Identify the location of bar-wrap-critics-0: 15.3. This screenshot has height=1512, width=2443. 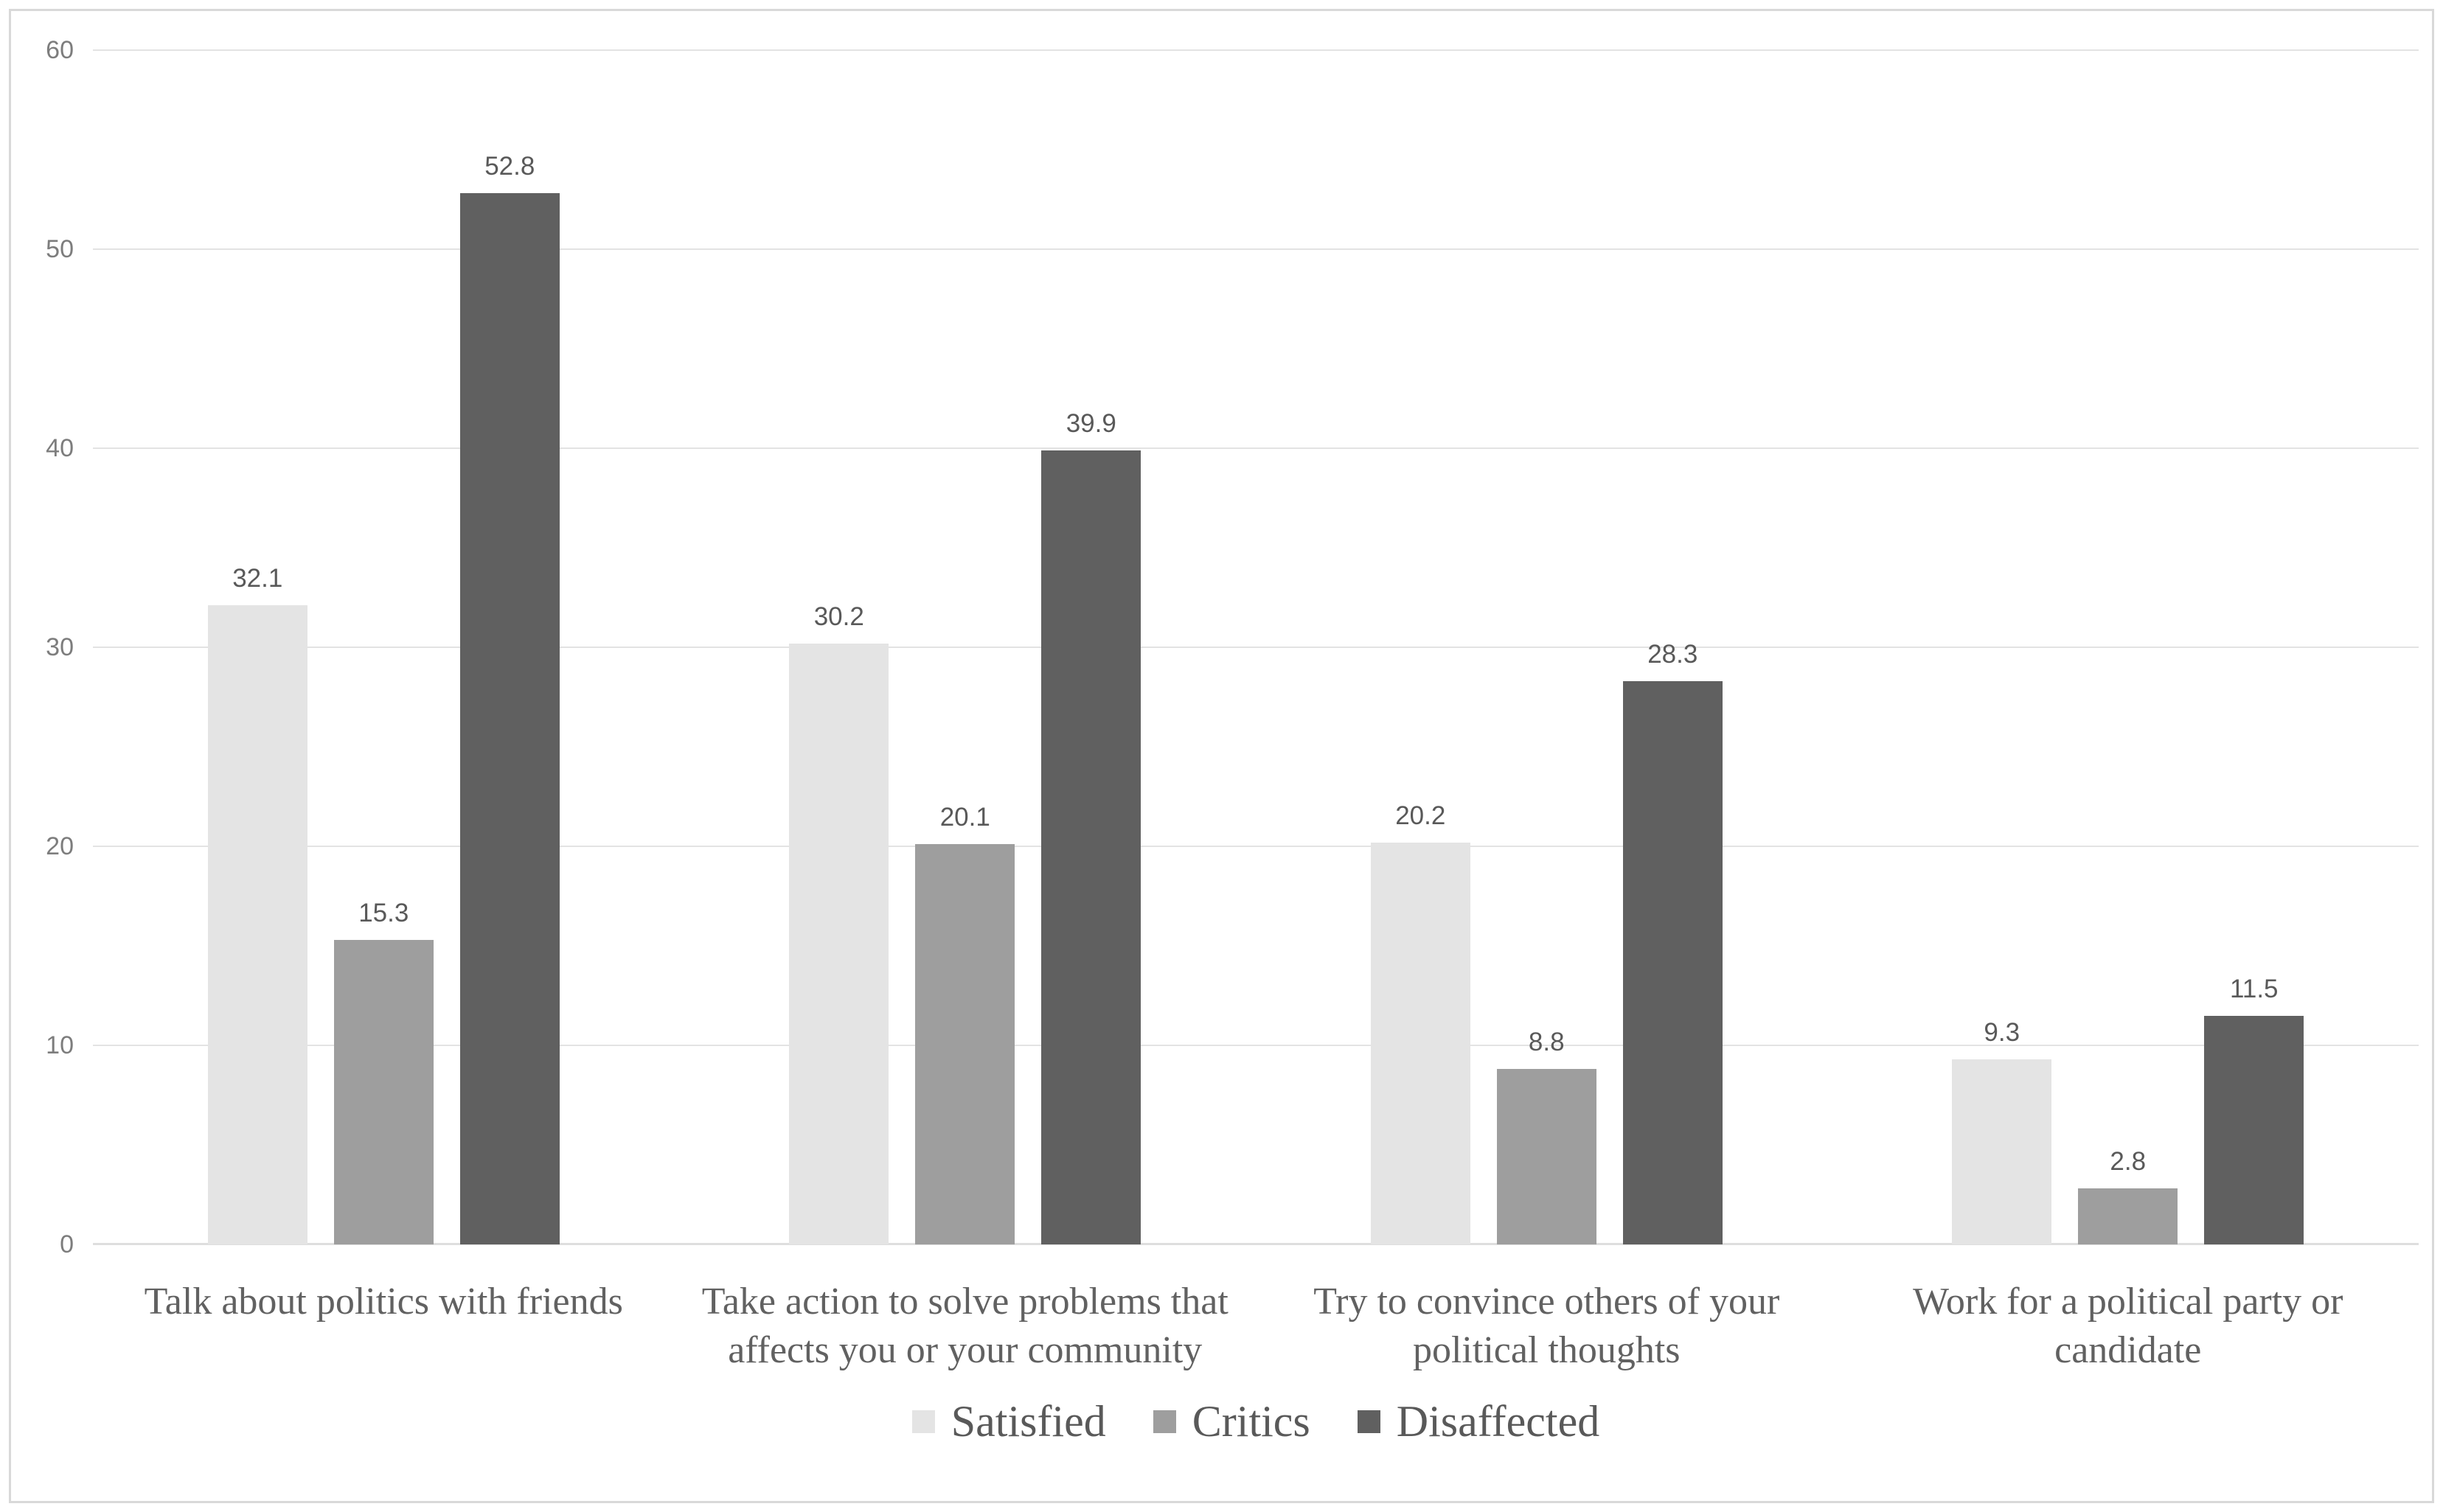
(383, 1071).